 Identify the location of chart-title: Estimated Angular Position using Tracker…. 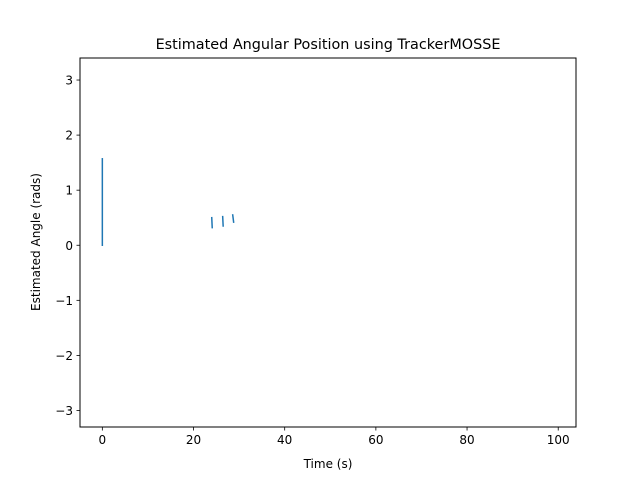
(328, 45).